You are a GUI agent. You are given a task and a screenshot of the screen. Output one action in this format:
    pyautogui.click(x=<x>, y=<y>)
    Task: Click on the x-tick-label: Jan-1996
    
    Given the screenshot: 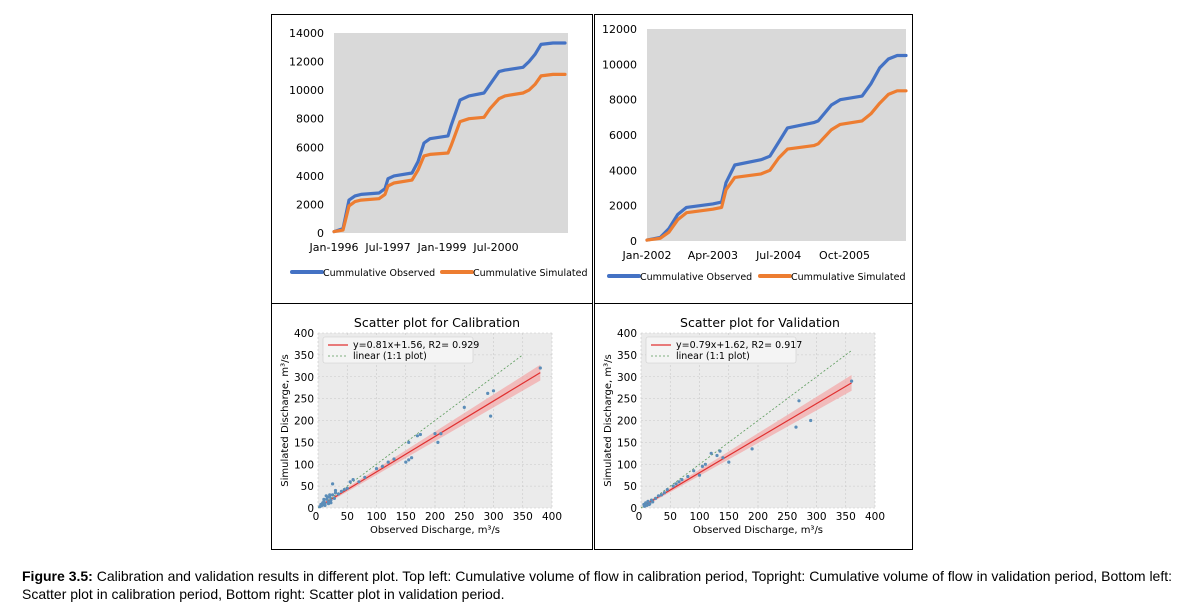 What is the action you would take?
    pyautogui.click(x=334, y=247)
    